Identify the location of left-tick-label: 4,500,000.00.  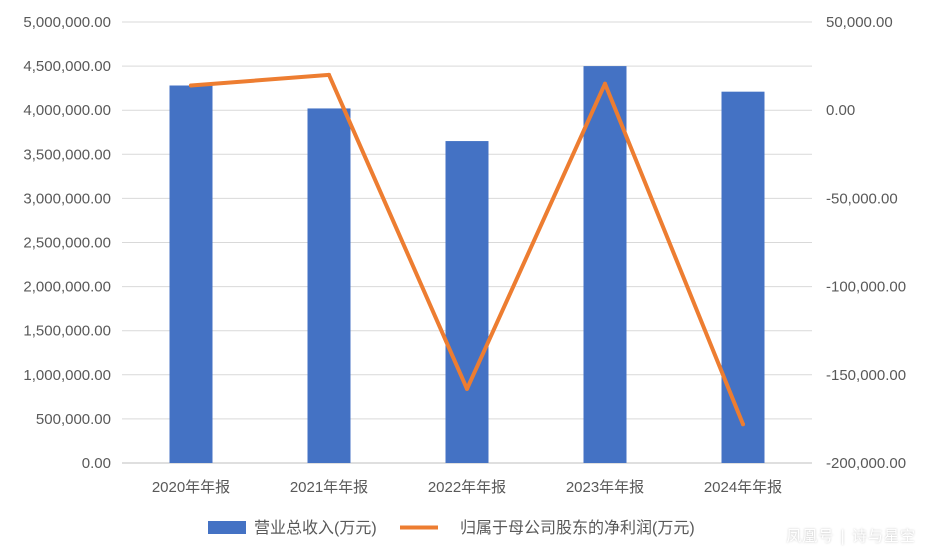
(67, 66).